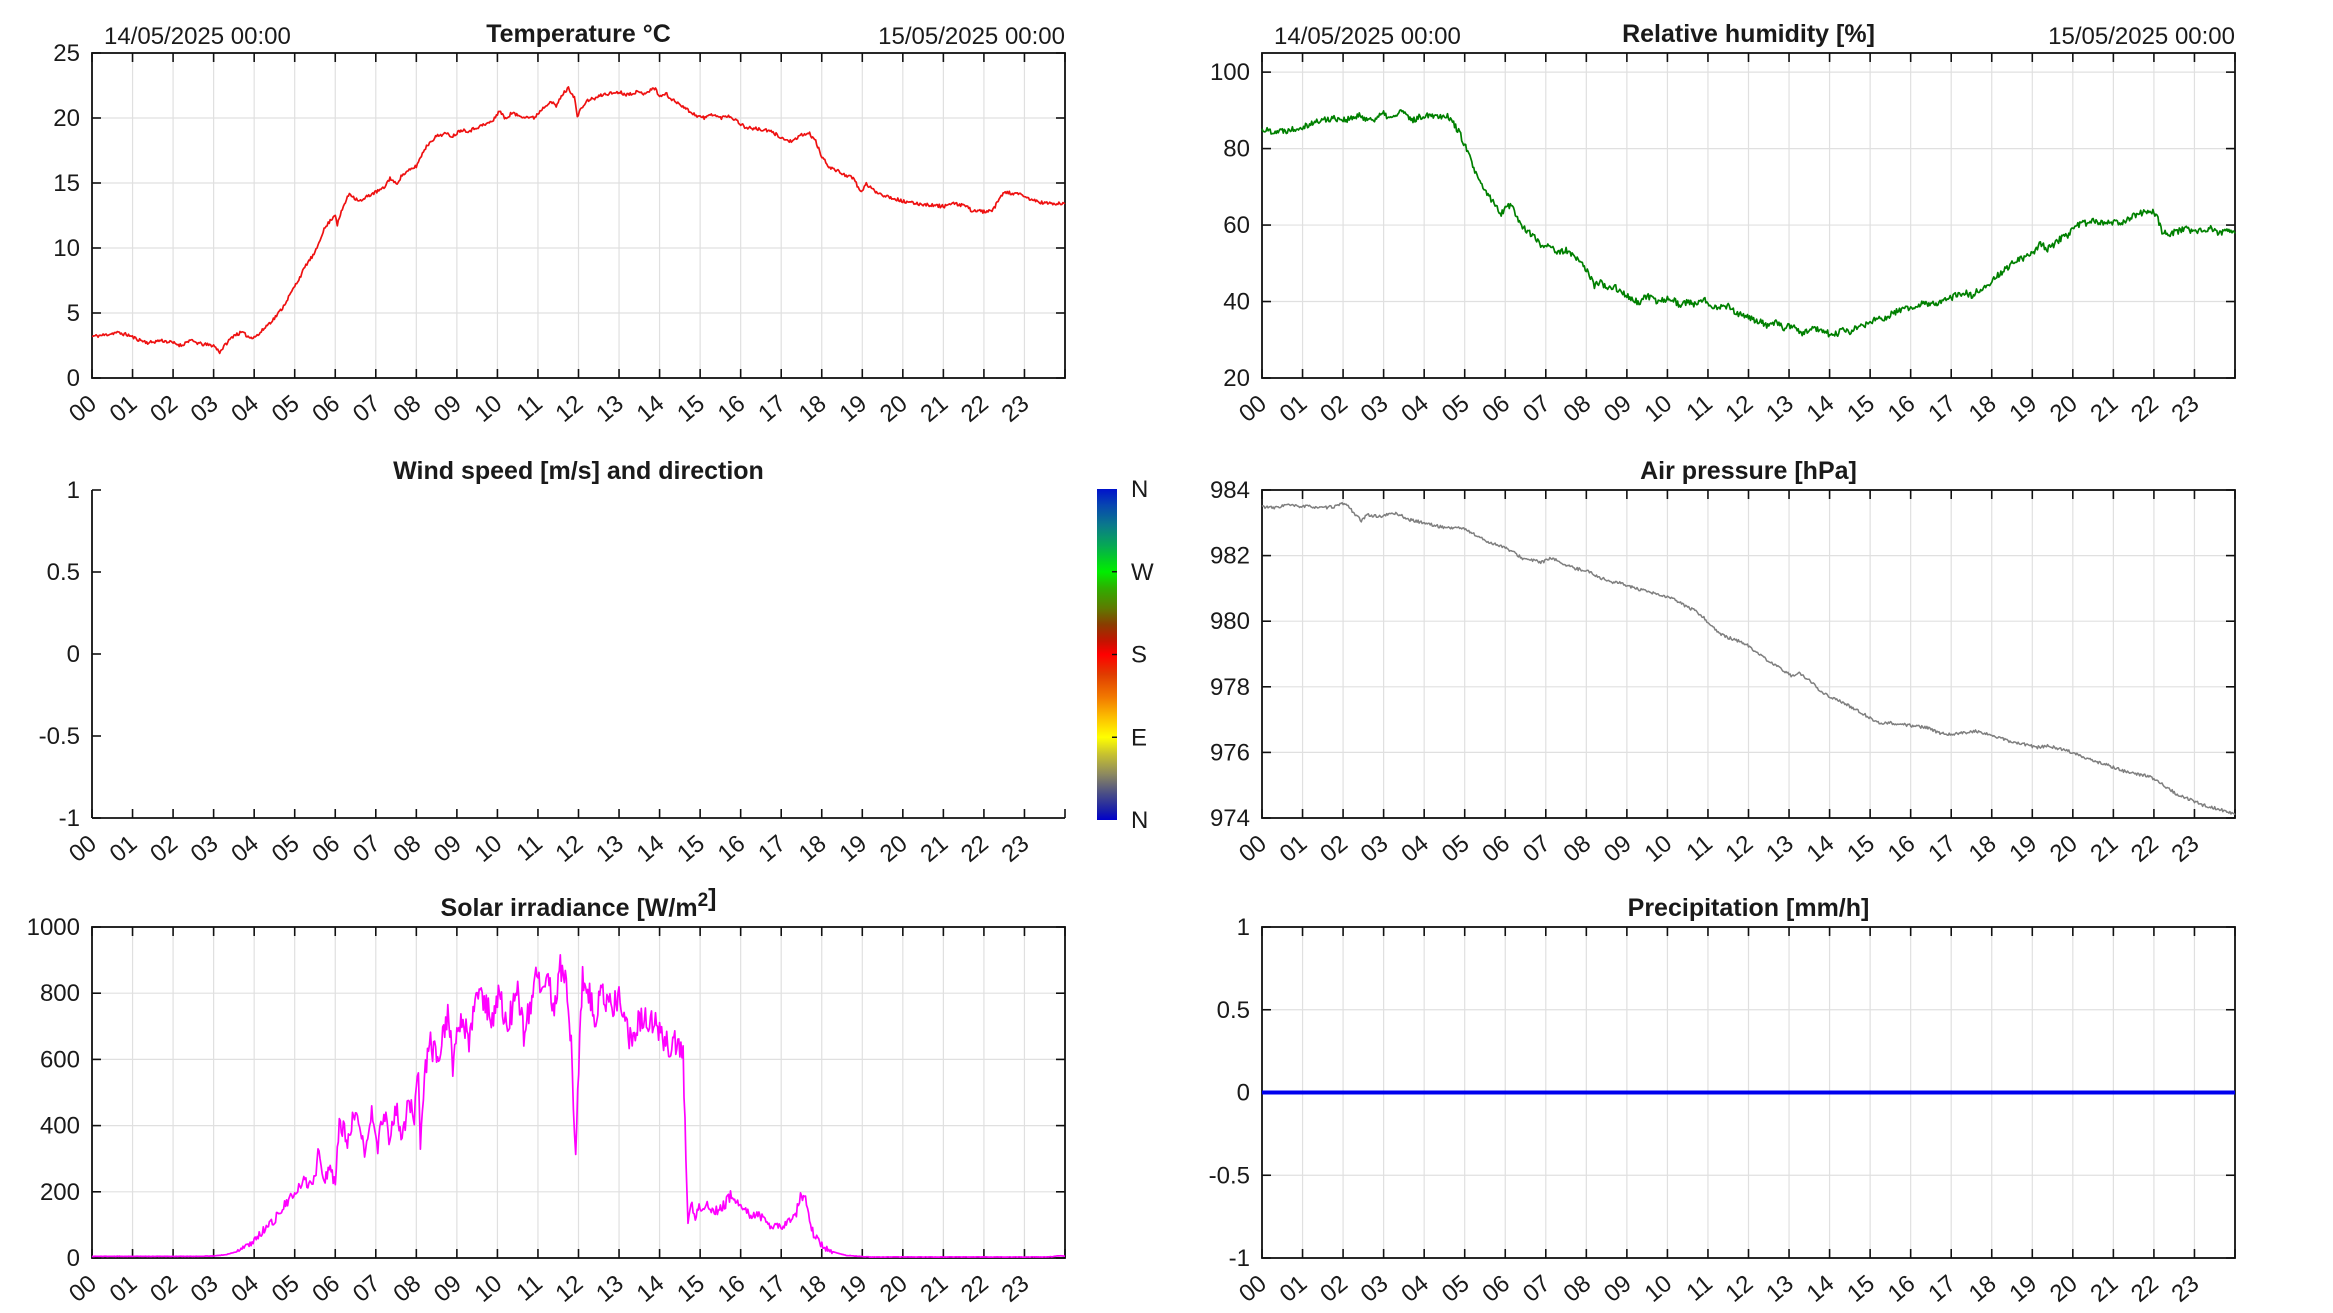 This screenshot has width=2333, height=1313. I want to click on series-line-temperature, so click(578, 220).